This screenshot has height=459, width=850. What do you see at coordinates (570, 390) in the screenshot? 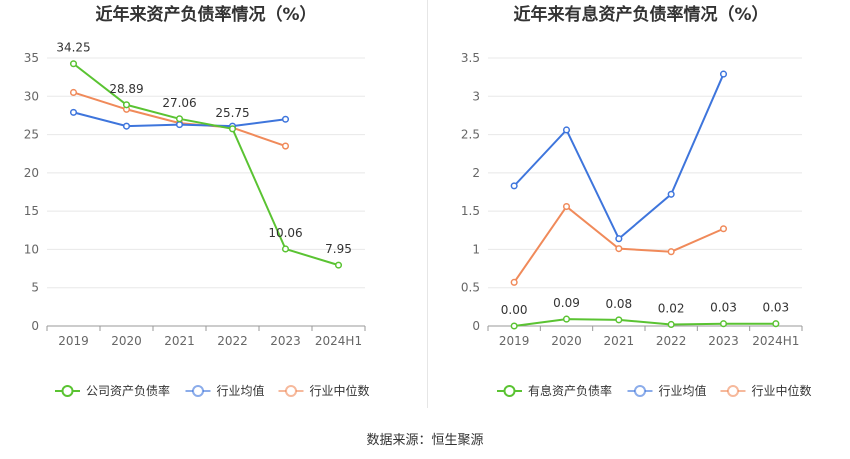
I see `legend-label: 有息资产负债率` at bounding box center [570, 390].